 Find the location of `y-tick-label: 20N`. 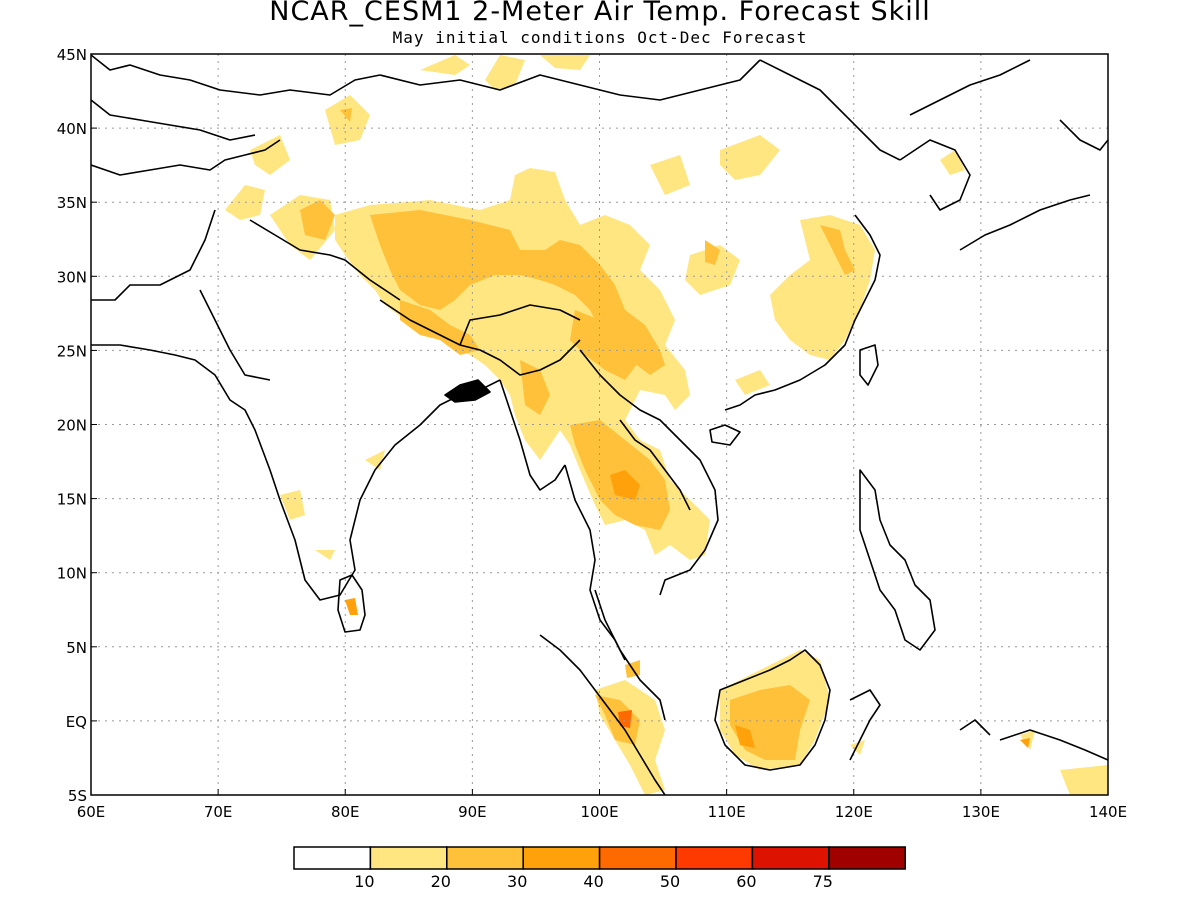

y-tick-label: 20N is located at coordinates (72, 426).